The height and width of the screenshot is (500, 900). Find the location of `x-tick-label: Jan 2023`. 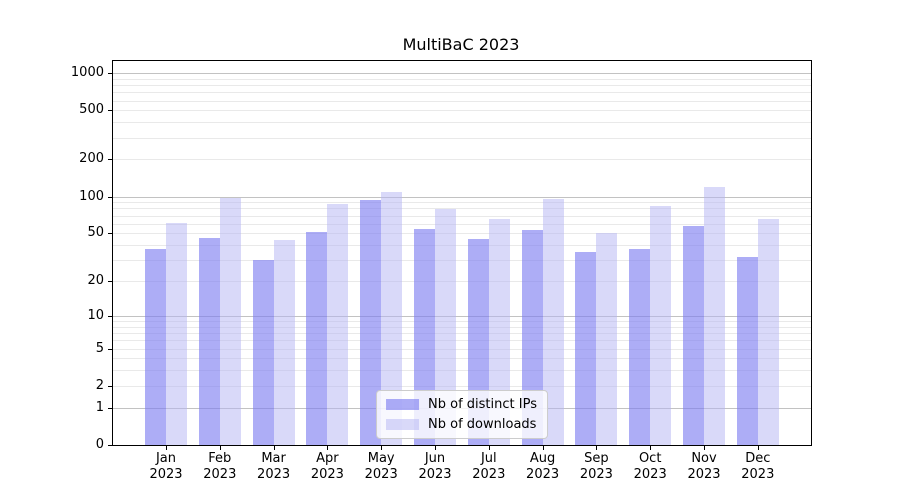

x-tick-label: Jan 2023 is located at coordinates (166, 466).